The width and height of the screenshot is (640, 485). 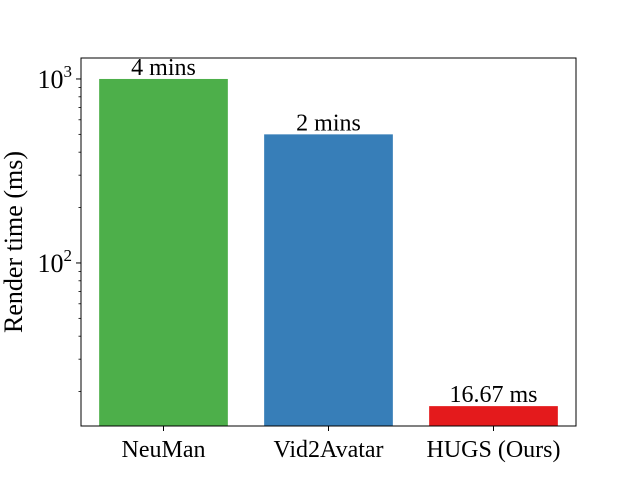 I want to click on y-axis-ticks: 10² 10³, so click(x=59, y=227).